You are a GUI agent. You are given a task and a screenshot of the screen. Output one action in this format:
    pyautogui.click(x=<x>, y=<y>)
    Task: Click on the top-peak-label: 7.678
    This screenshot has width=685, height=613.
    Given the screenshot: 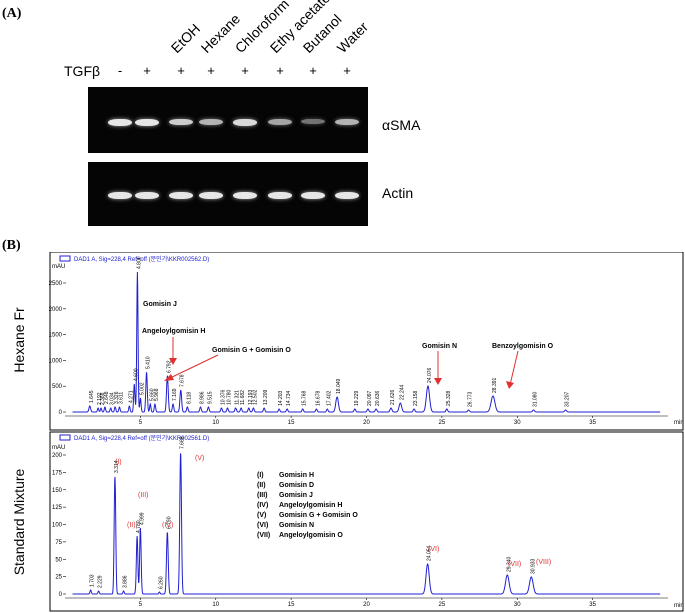 What is the action you would take?
    pyautogui.click(x=183, y=380)
    